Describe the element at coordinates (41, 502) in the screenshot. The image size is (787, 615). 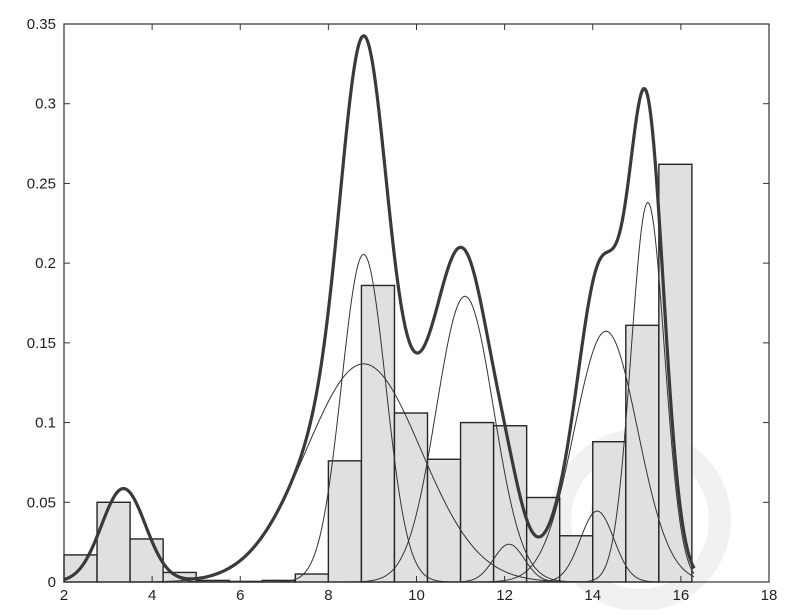
I see `y-tick-label: 0.05` at that location.